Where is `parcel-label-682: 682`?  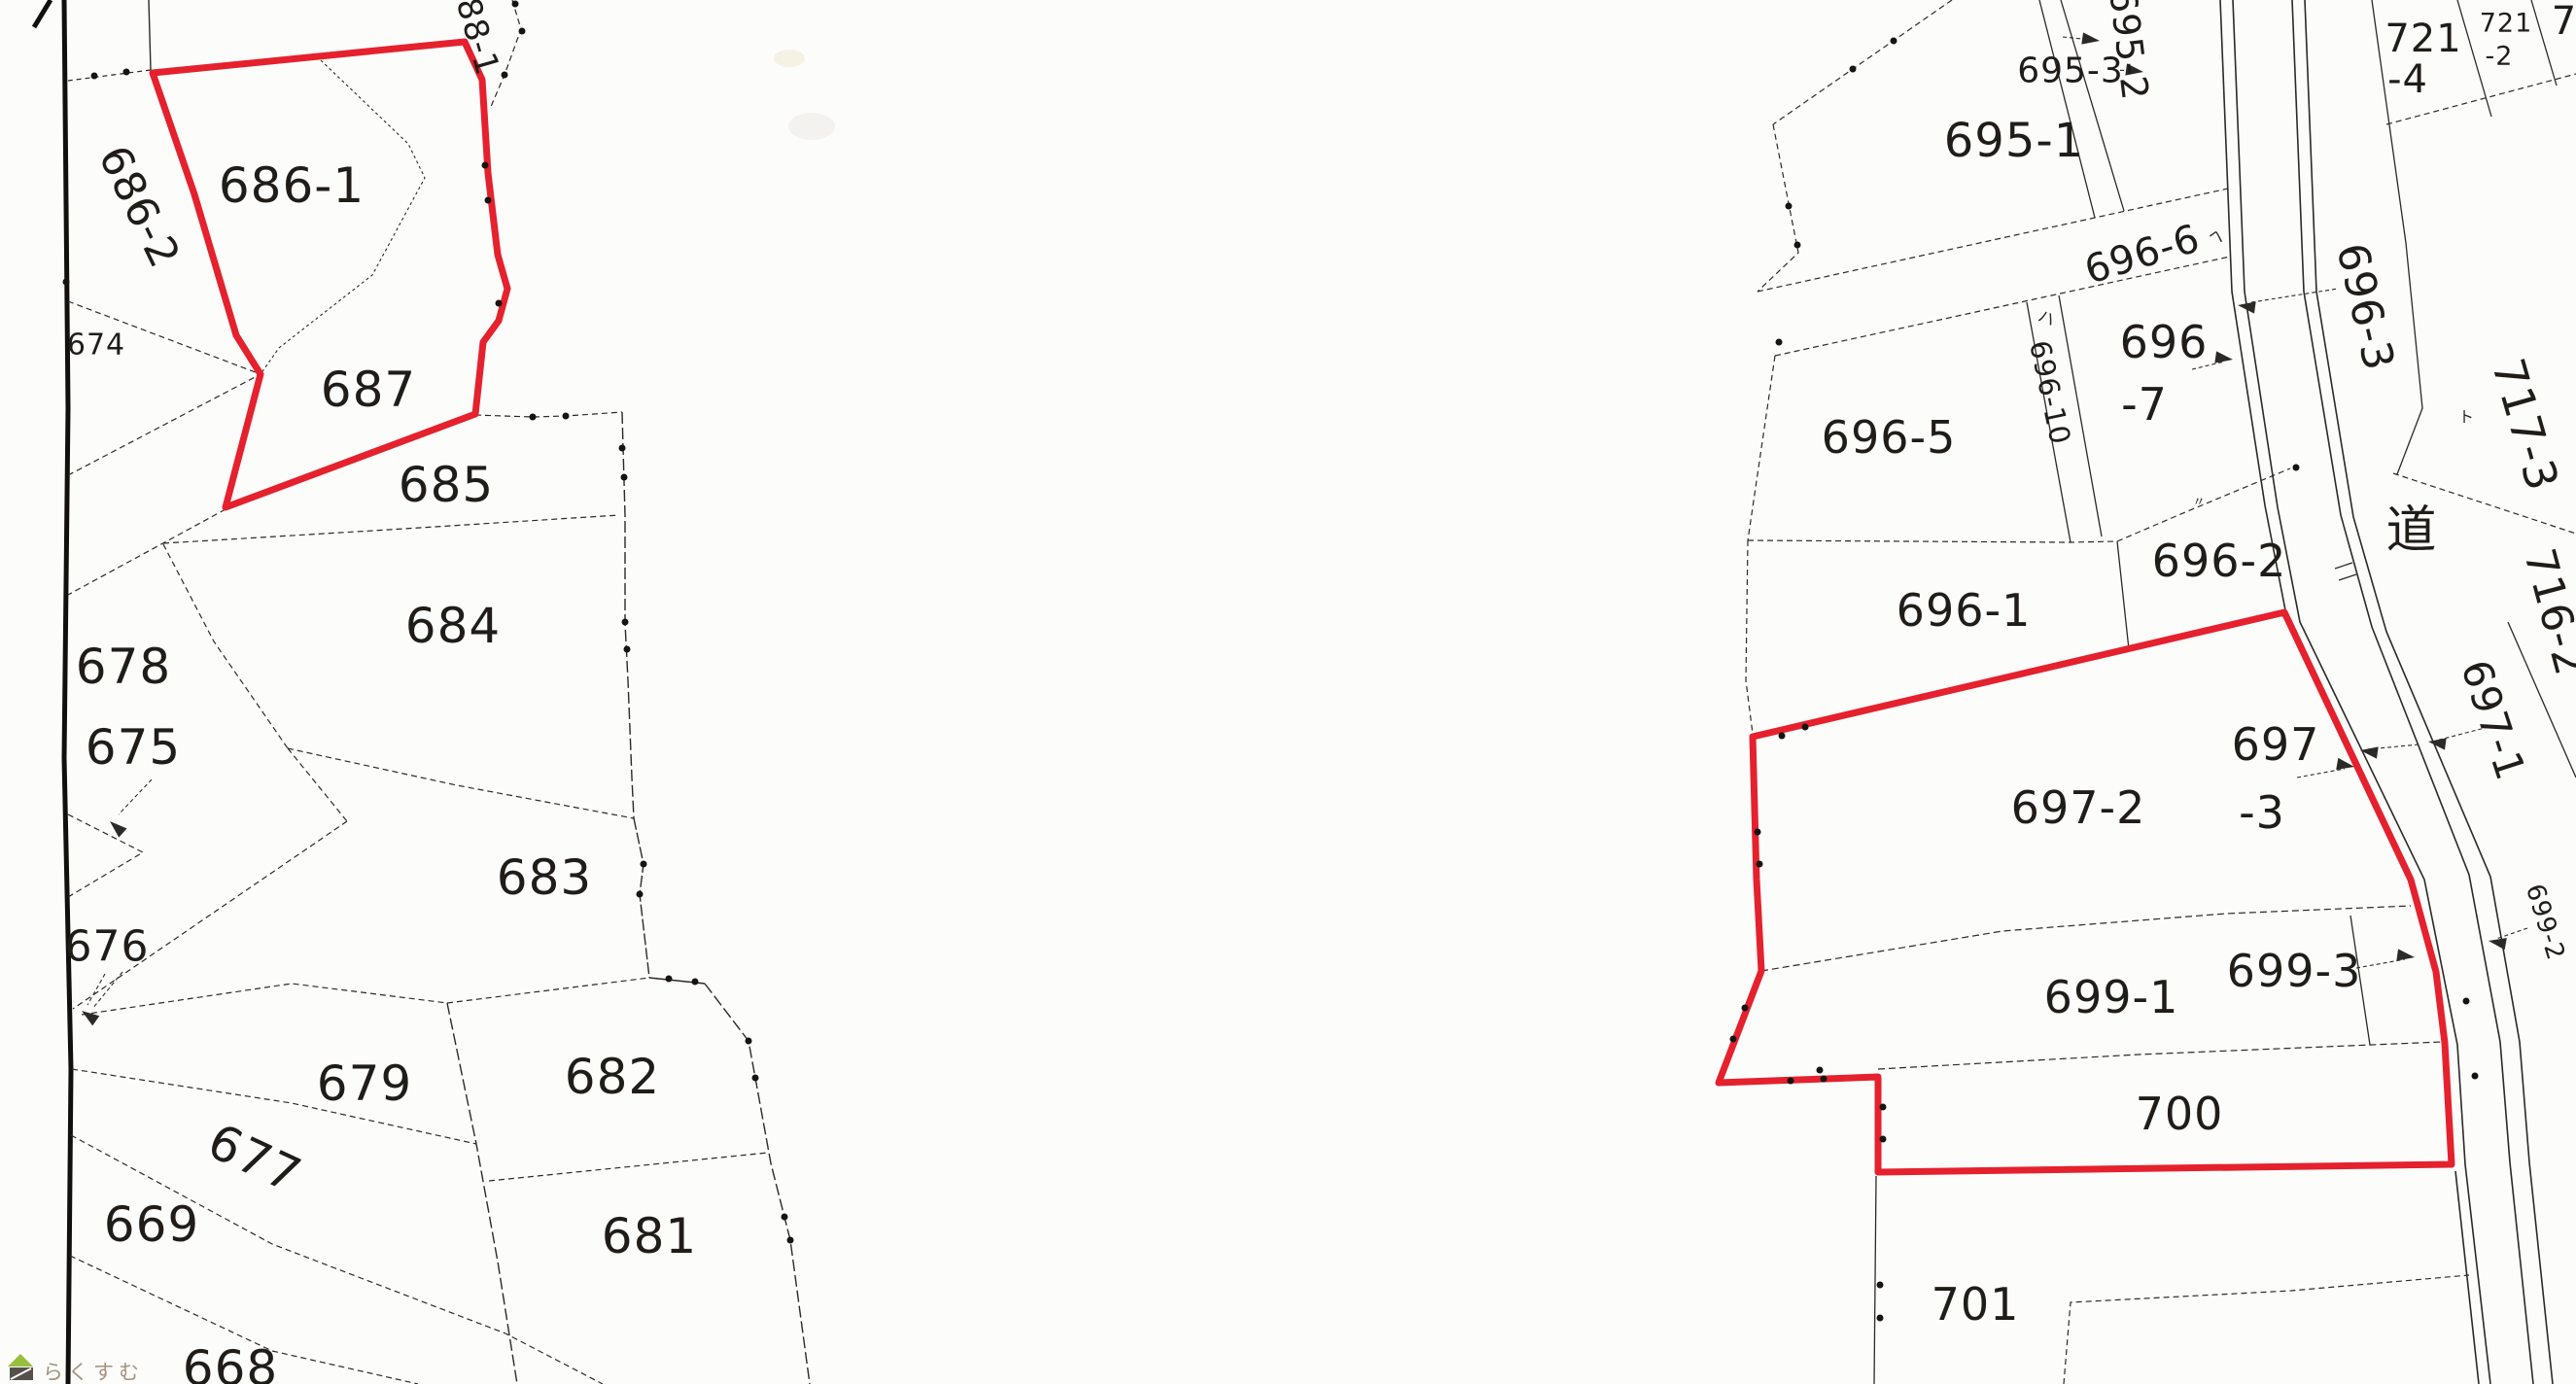
parcel-label-682: 682 is located at coordinates (612, 1077).